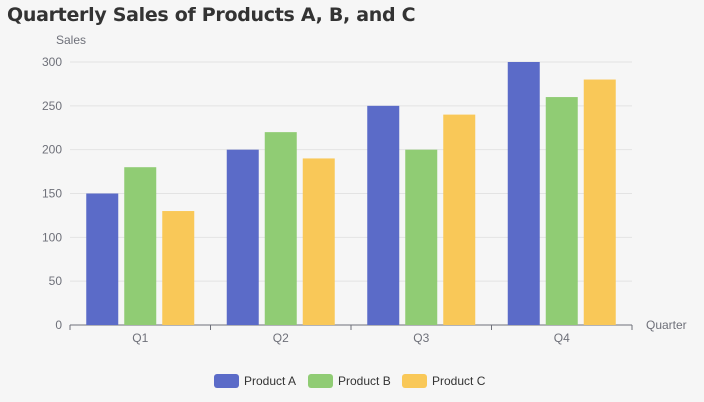  What do you see at coordinates (71, 40) in the screenshot?
I see `y-axis-label: Sales` at bounding box center [71, 40].